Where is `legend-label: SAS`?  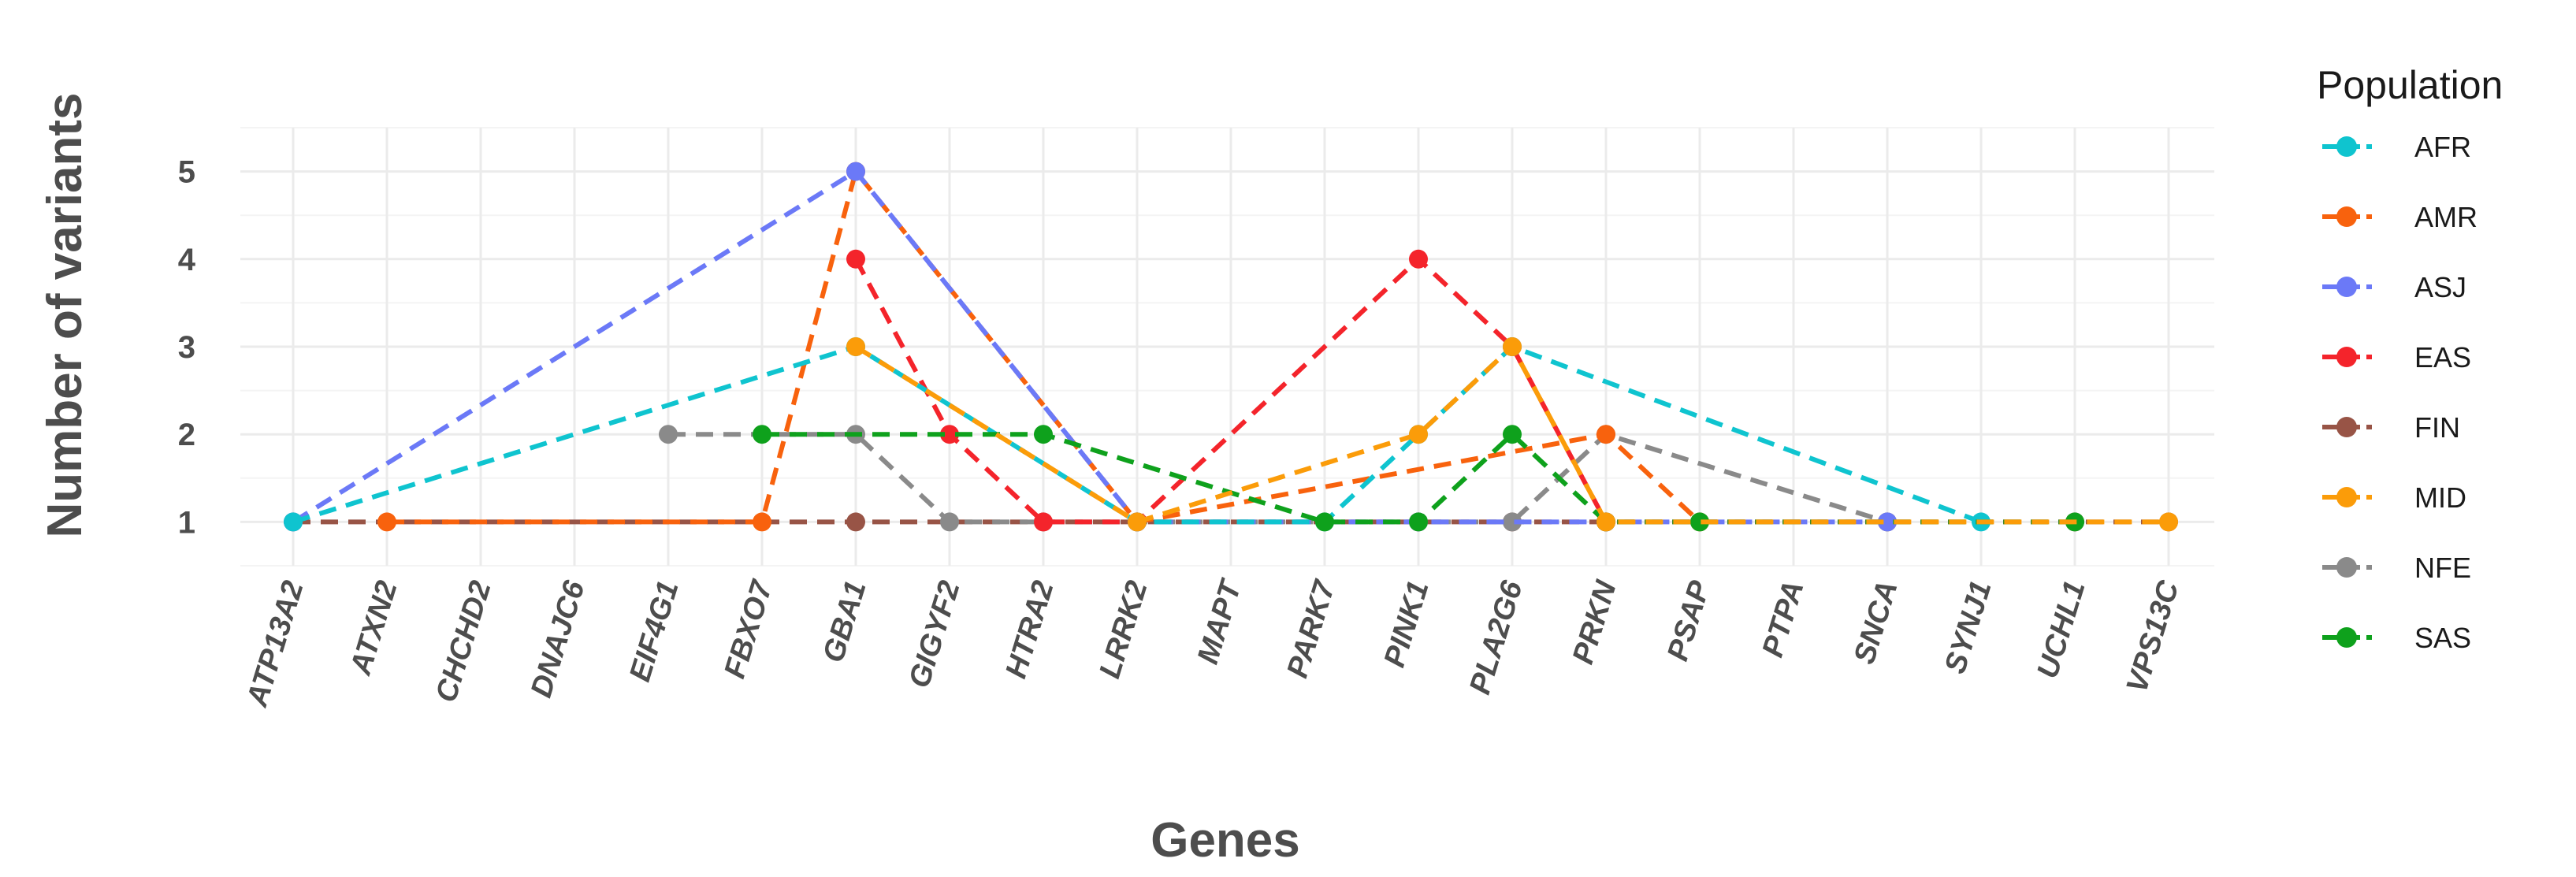
legend-label: SAS is located at coordinates (2442, 638).